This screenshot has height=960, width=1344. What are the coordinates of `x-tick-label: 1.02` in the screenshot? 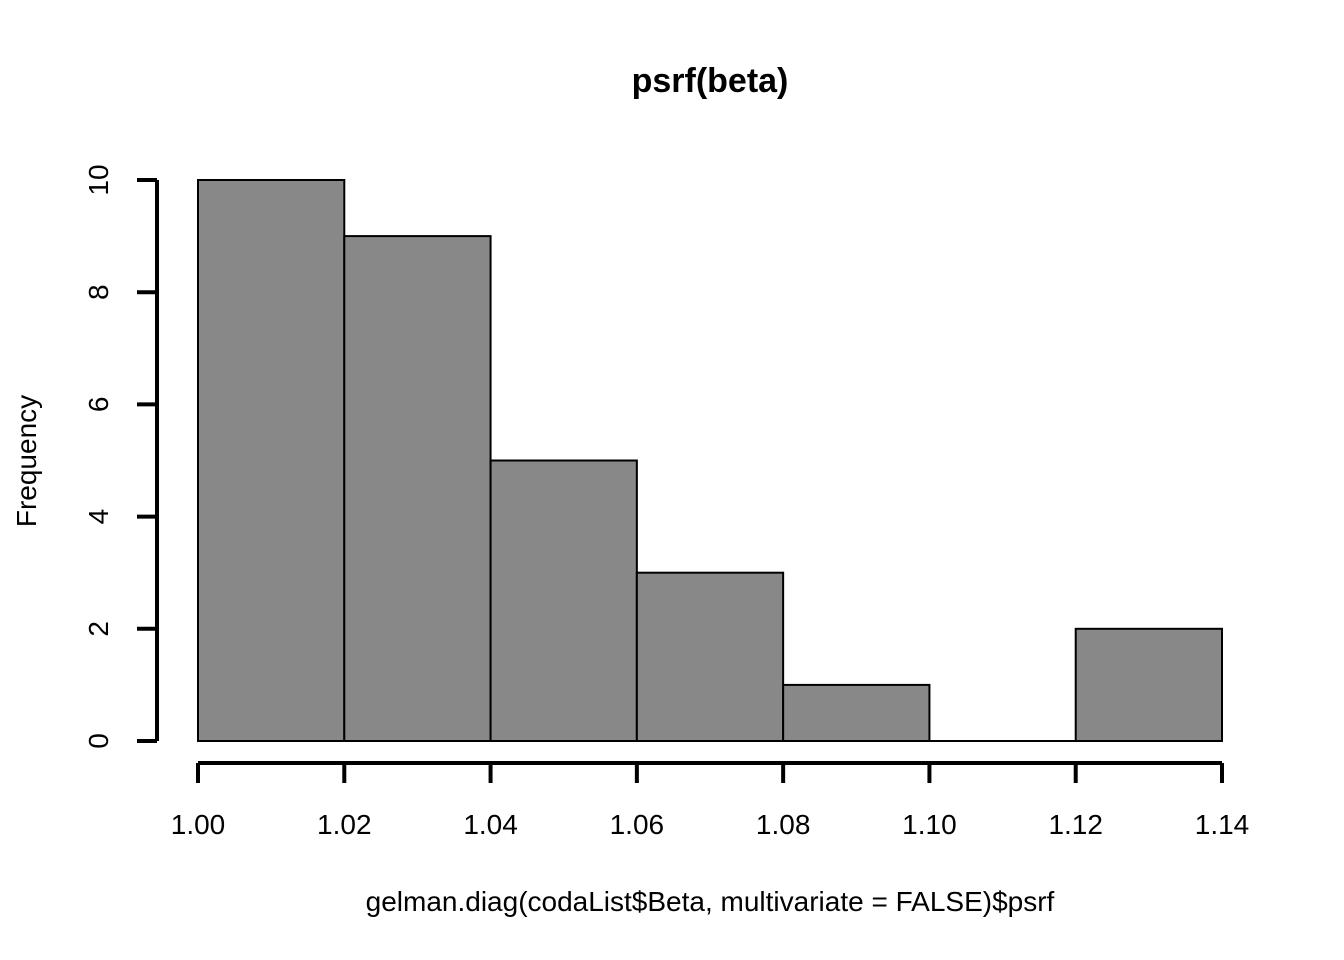 It's located at (344, 824).